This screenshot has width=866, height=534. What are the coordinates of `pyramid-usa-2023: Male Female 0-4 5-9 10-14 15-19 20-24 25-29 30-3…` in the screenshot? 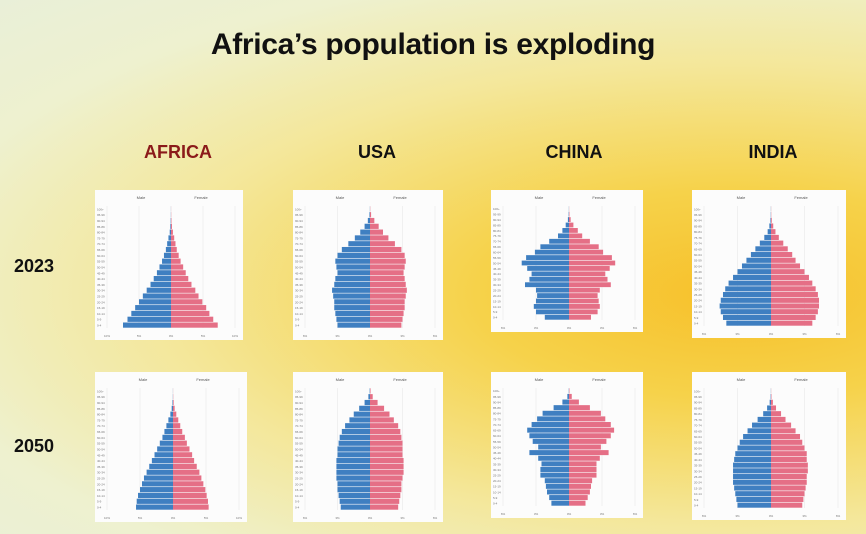 It's located at (368, 265).